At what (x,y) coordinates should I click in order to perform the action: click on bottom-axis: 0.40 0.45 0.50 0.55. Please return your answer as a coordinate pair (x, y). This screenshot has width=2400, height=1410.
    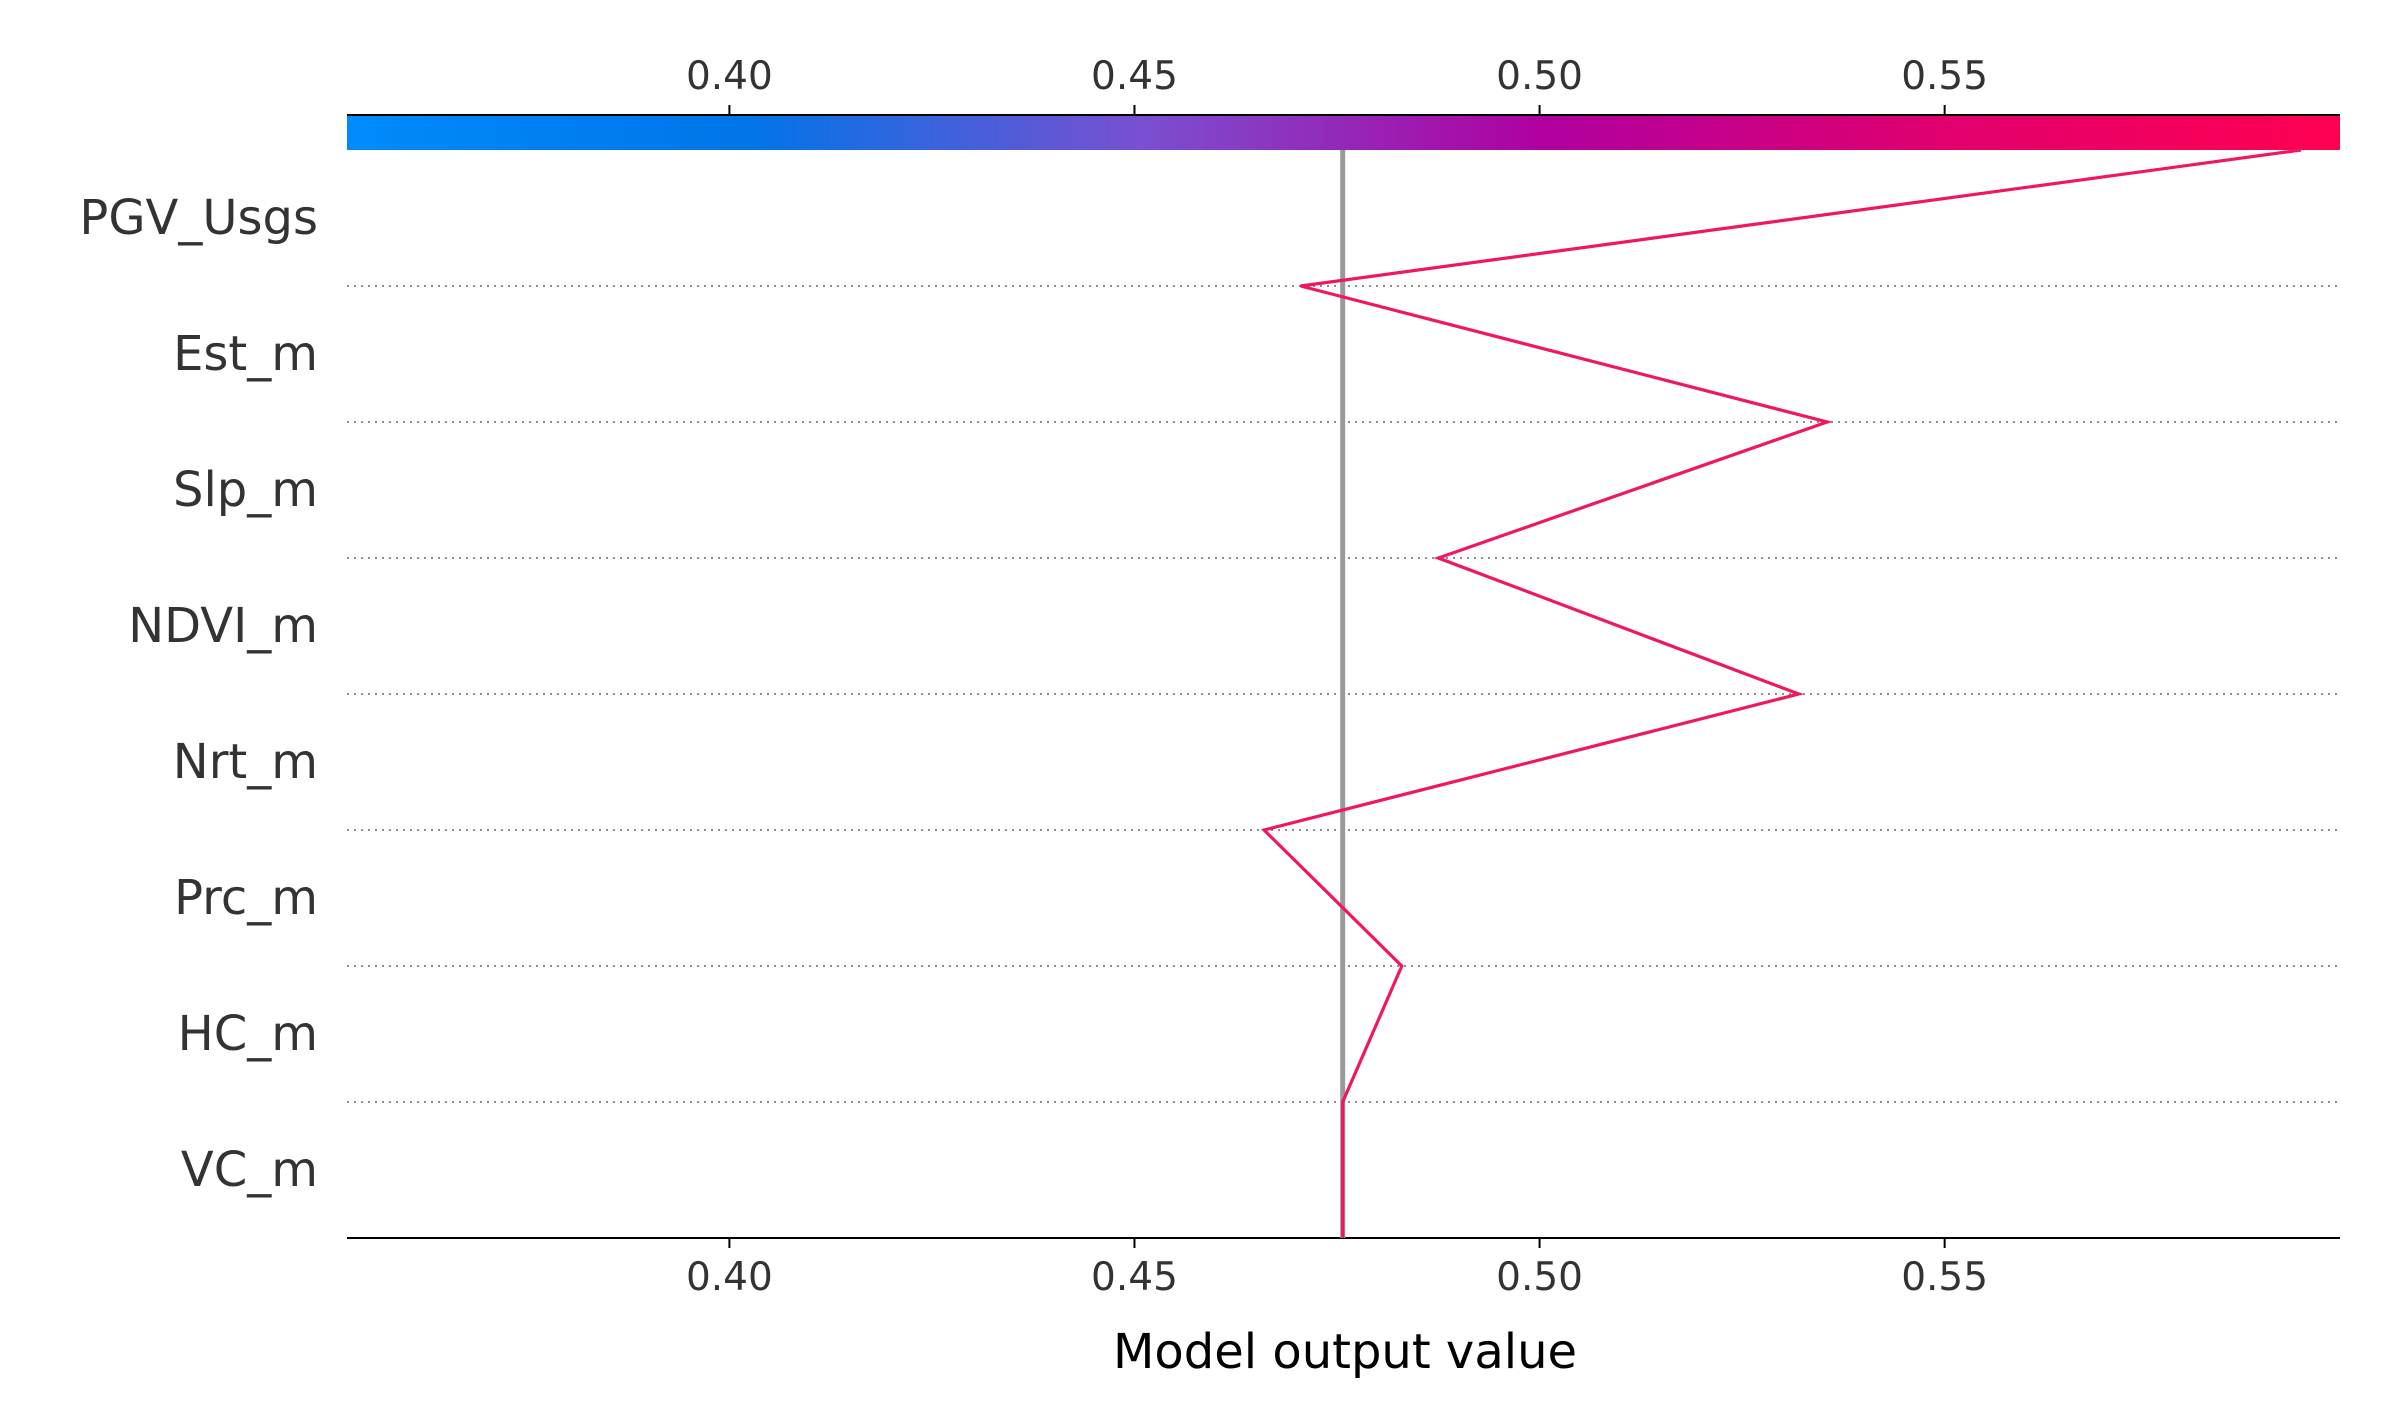
    Looking at the image, I should click on (1343, 1268).